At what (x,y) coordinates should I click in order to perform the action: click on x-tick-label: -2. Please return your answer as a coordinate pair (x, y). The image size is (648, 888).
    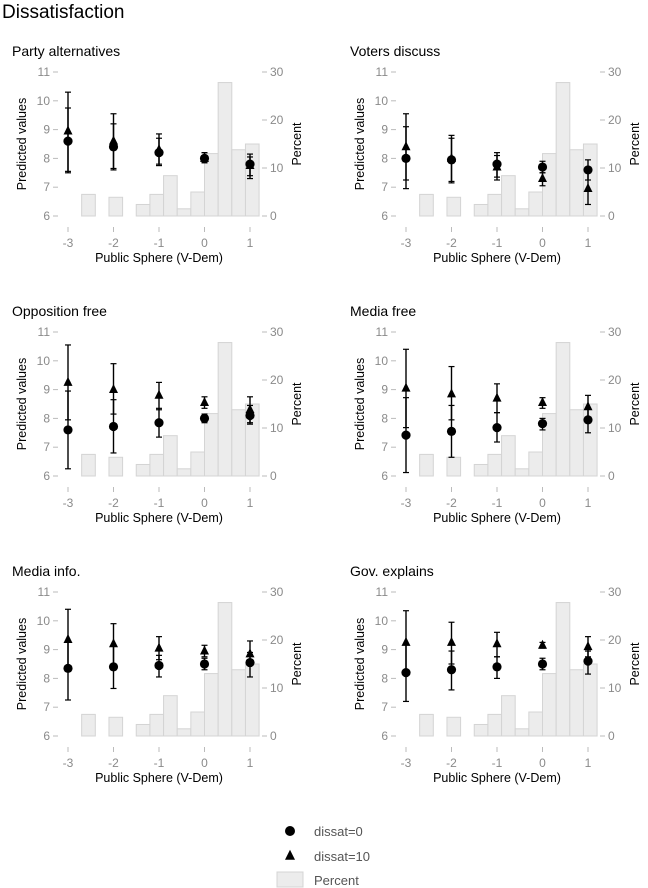
    Looking at the image, I should click on (113, 243).